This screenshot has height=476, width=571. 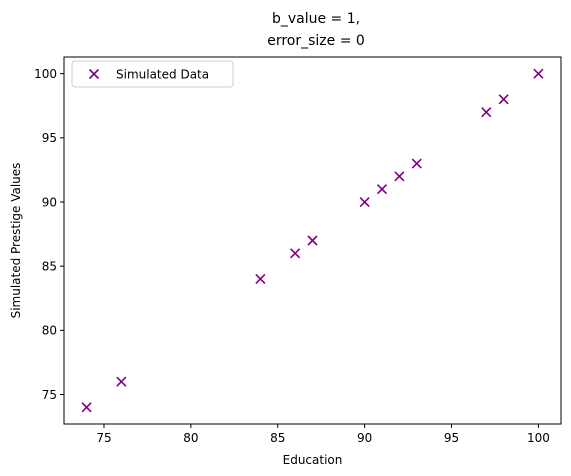 I want to click on y-tick-label: 85, so click(x=49, y=266).